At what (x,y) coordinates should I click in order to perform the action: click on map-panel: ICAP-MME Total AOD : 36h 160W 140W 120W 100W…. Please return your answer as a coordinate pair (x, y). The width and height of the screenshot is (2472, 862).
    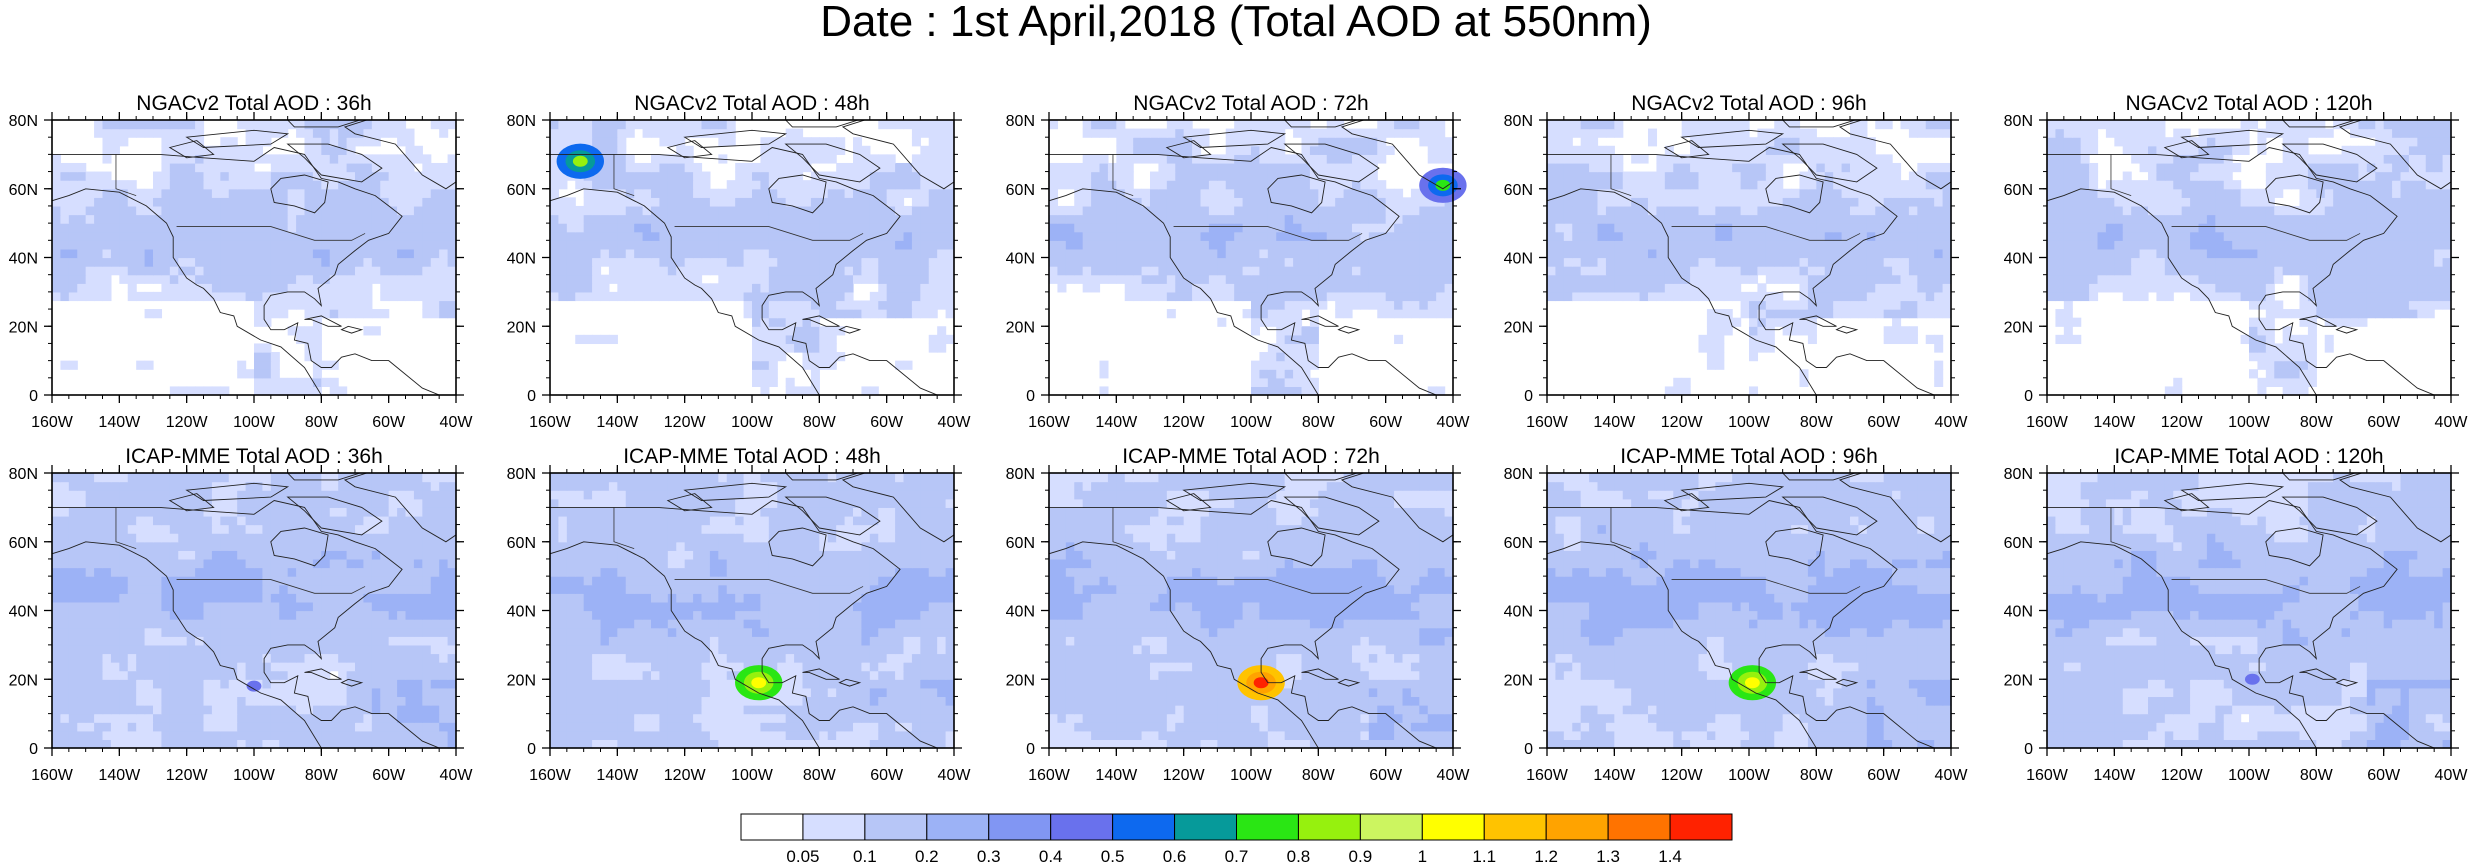
    Looking at the image, I should click on (241, 614).